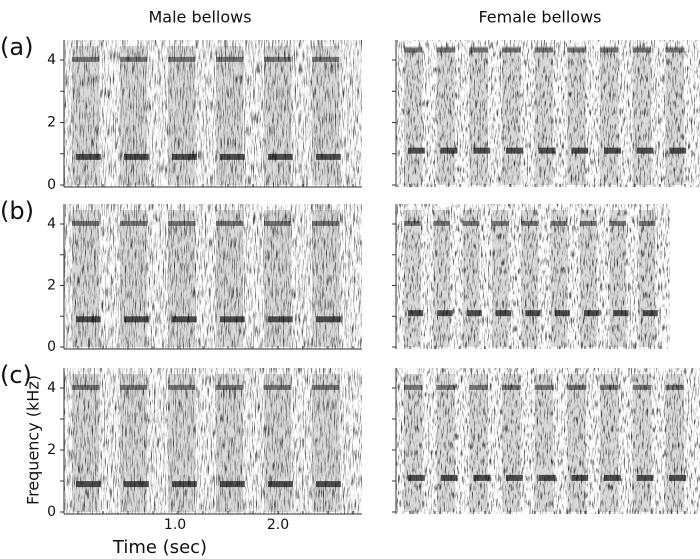  What do you see at coordinates (539, 17) in the screenshot?
I see `column-title: Female bellows` at bounding box center [539, 17].